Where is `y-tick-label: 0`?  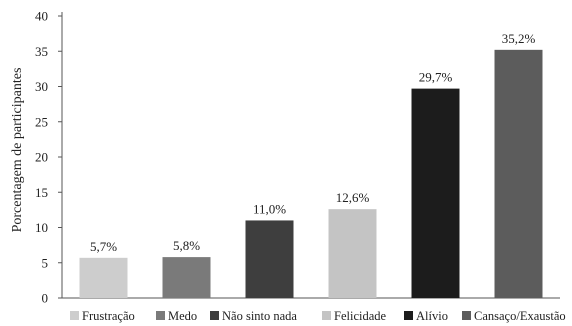
y-tick-label: 0 is located at coordinates (45, 298).